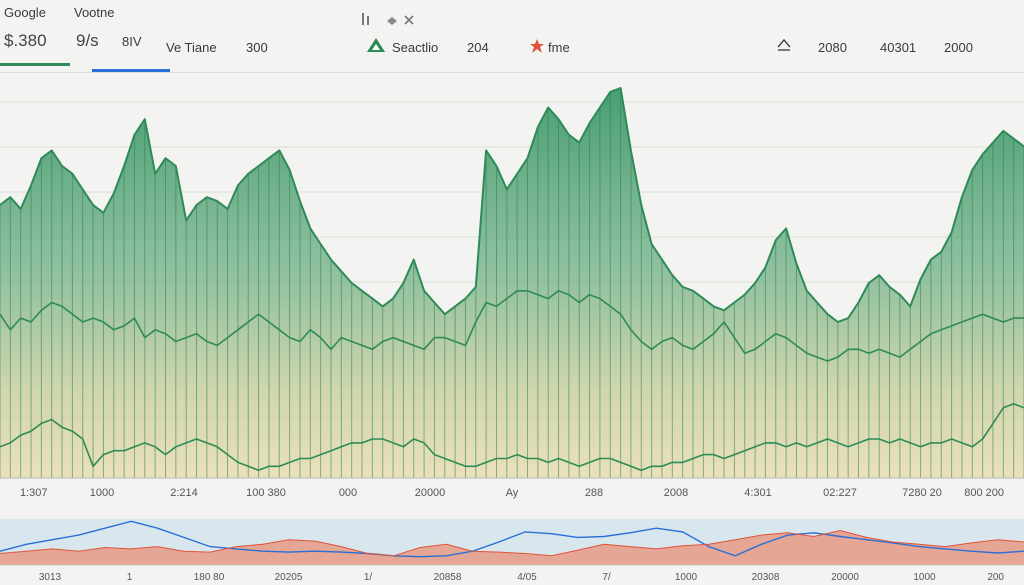  I want to click on x-tick-label: 2008, so click(676, 493).